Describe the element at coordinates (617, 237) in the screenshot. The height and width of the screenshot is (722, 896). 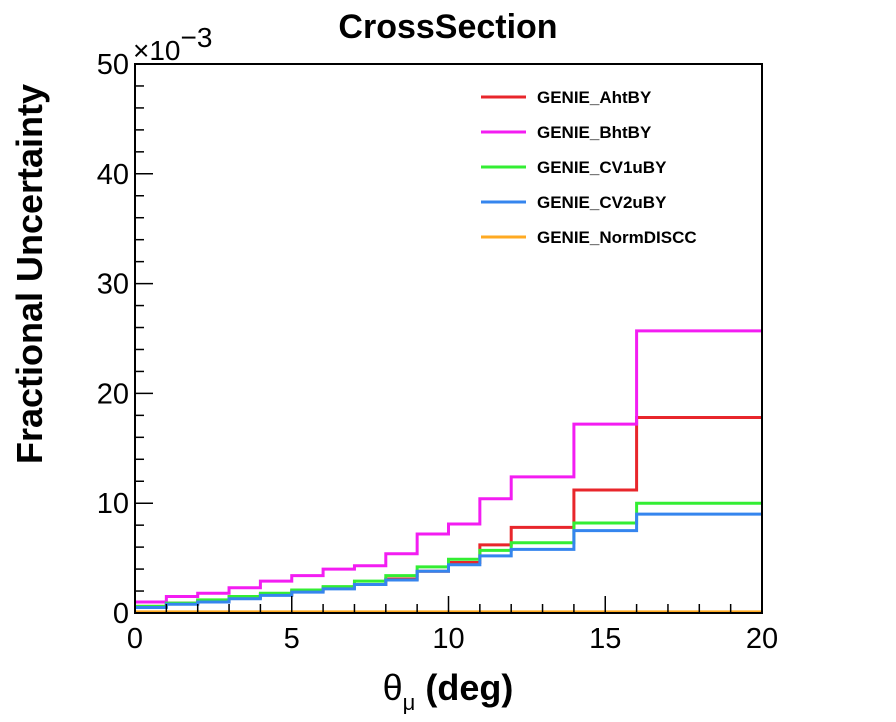
I see `legend-label-4: GENIE_NormDISCC` at that location.